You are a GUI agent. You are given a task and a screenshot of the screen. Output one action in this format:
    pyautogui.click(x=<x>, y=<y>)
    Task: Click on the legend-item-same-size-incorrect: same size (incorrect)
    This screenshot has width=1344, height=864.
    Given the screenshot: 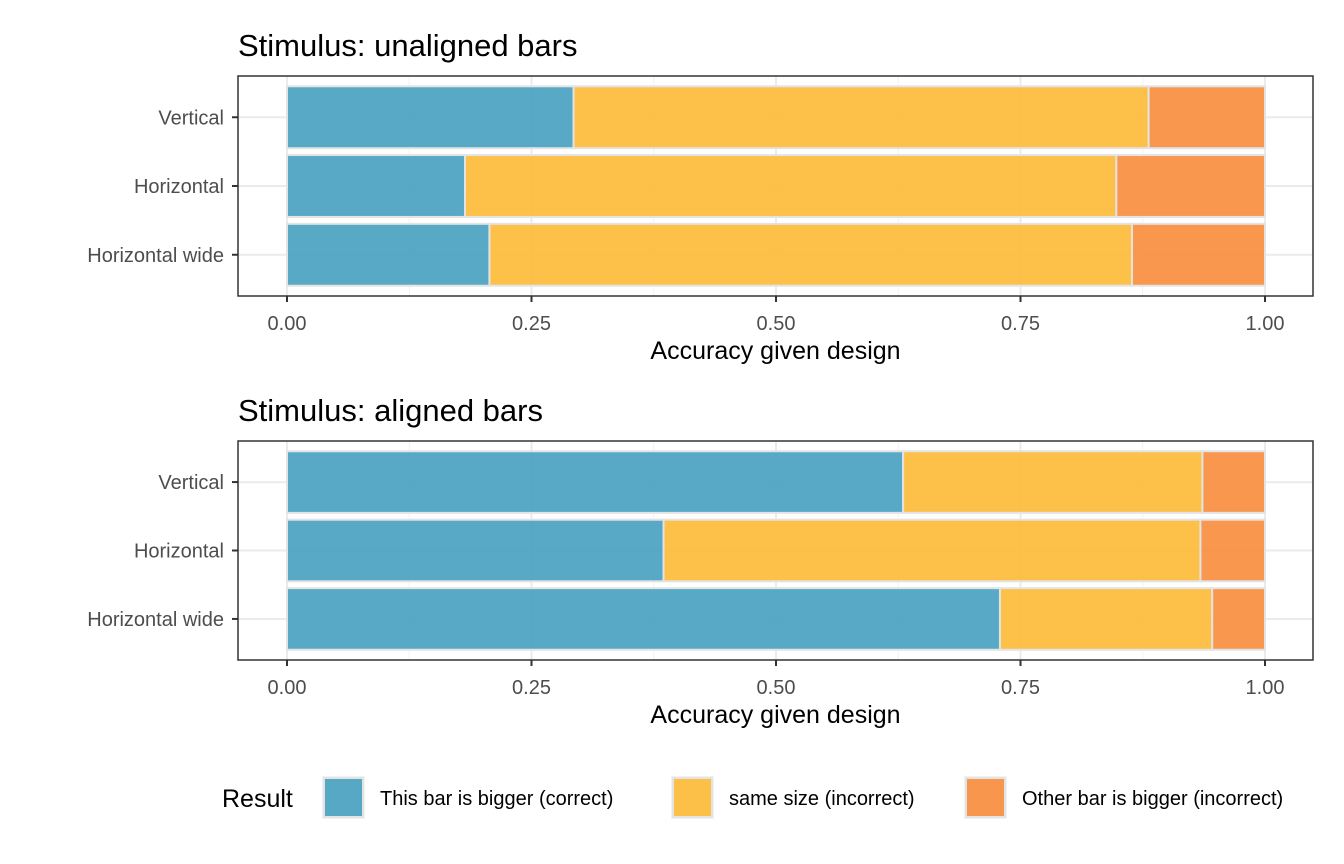 What is the action you would take?
    pyautogui.click(x=793, y=797)
    